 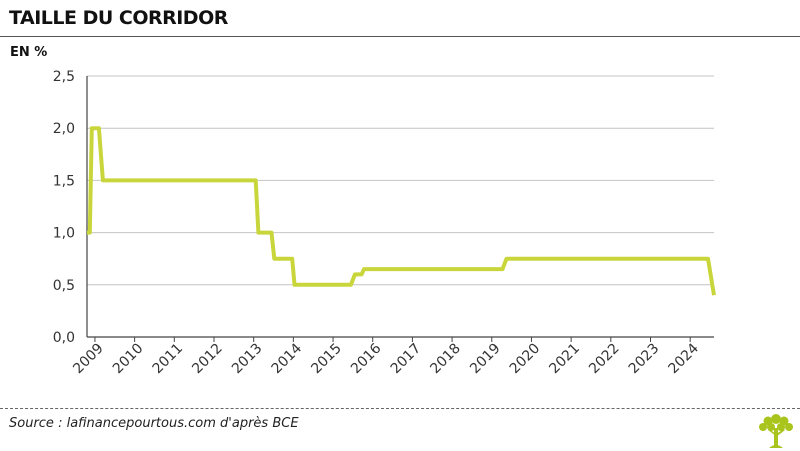 What do you see at coordinates (525, 359) in the screenshot?
I see `x-tick-label: 2020` at bounding box center [525, 359].